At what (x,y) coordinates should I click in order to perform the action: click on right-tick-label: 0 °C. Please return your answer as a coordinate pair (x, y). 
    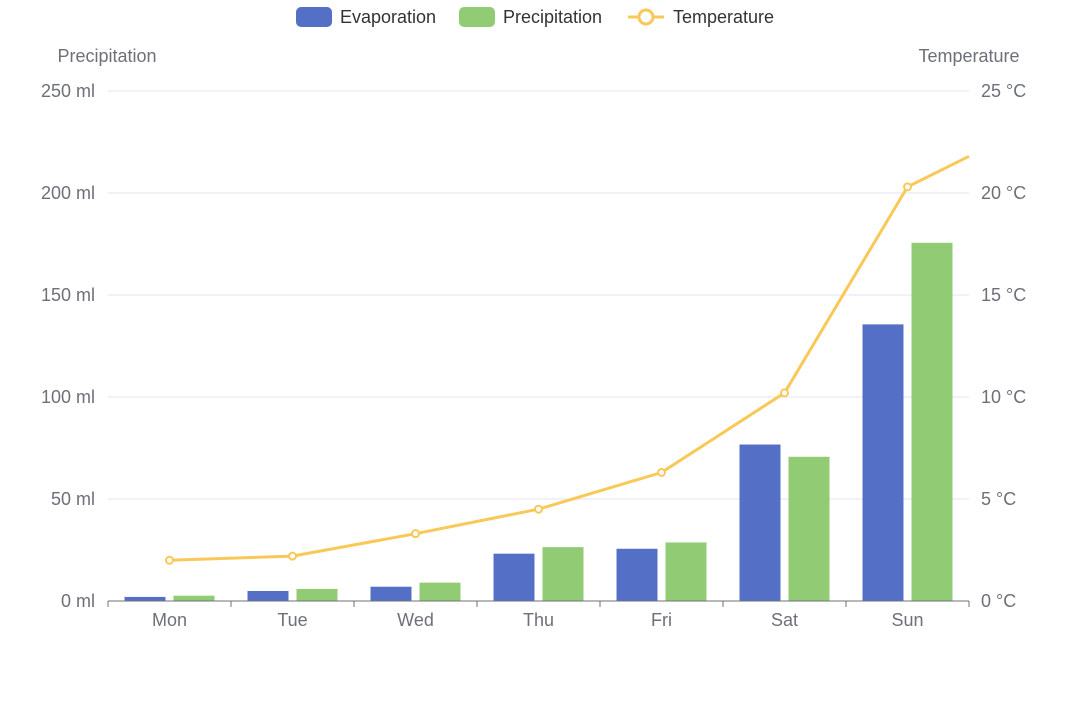
    Looking at the image, I should click on (998, 601).